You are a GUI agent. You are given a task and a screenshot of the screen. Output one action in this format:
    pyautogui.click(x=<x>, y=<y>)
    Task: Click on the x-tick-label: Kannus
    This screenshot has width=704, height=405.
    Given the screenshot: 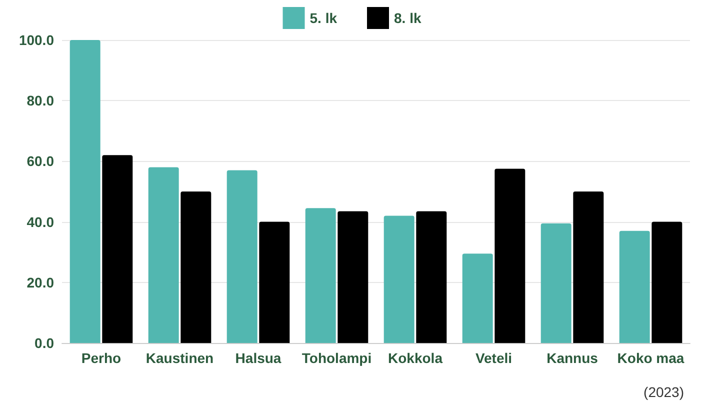 What is the action you would take?
    pyautogui.click(x=572, y=358)
    